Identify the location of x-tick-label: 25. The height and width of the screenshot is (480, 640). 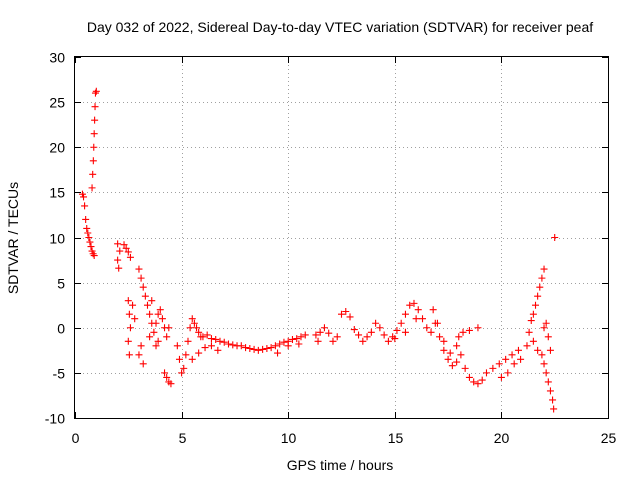
(609, 438).